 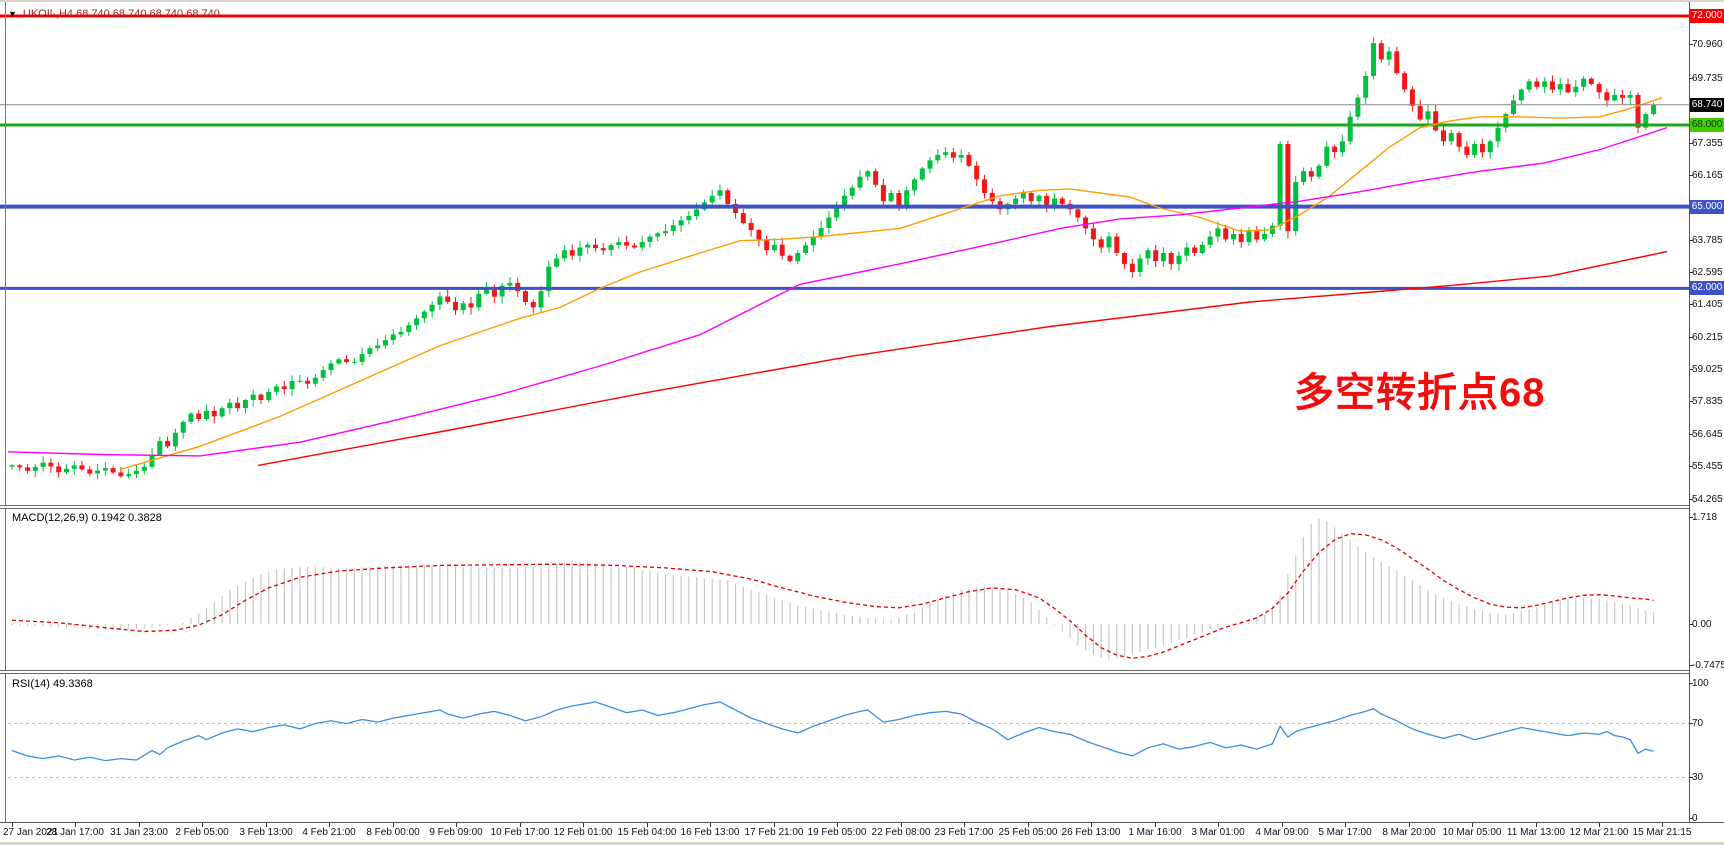 I want to click on bottom-frame-strip, so click(x=862, y=843).